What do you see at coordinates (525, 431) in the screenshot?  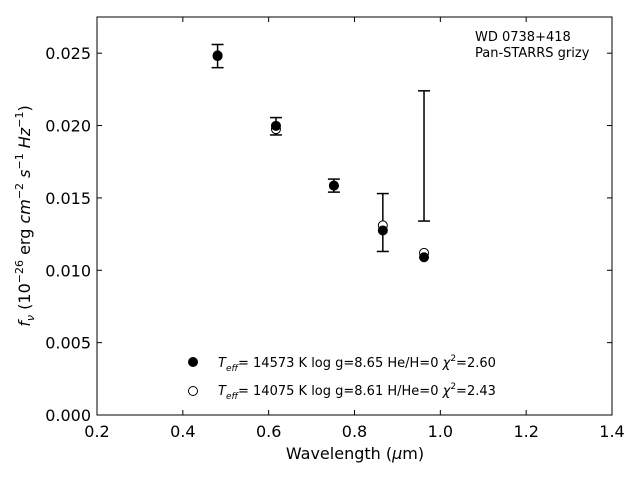 I see `x-tick-label: 1.2` at bounding box center [525, 431].